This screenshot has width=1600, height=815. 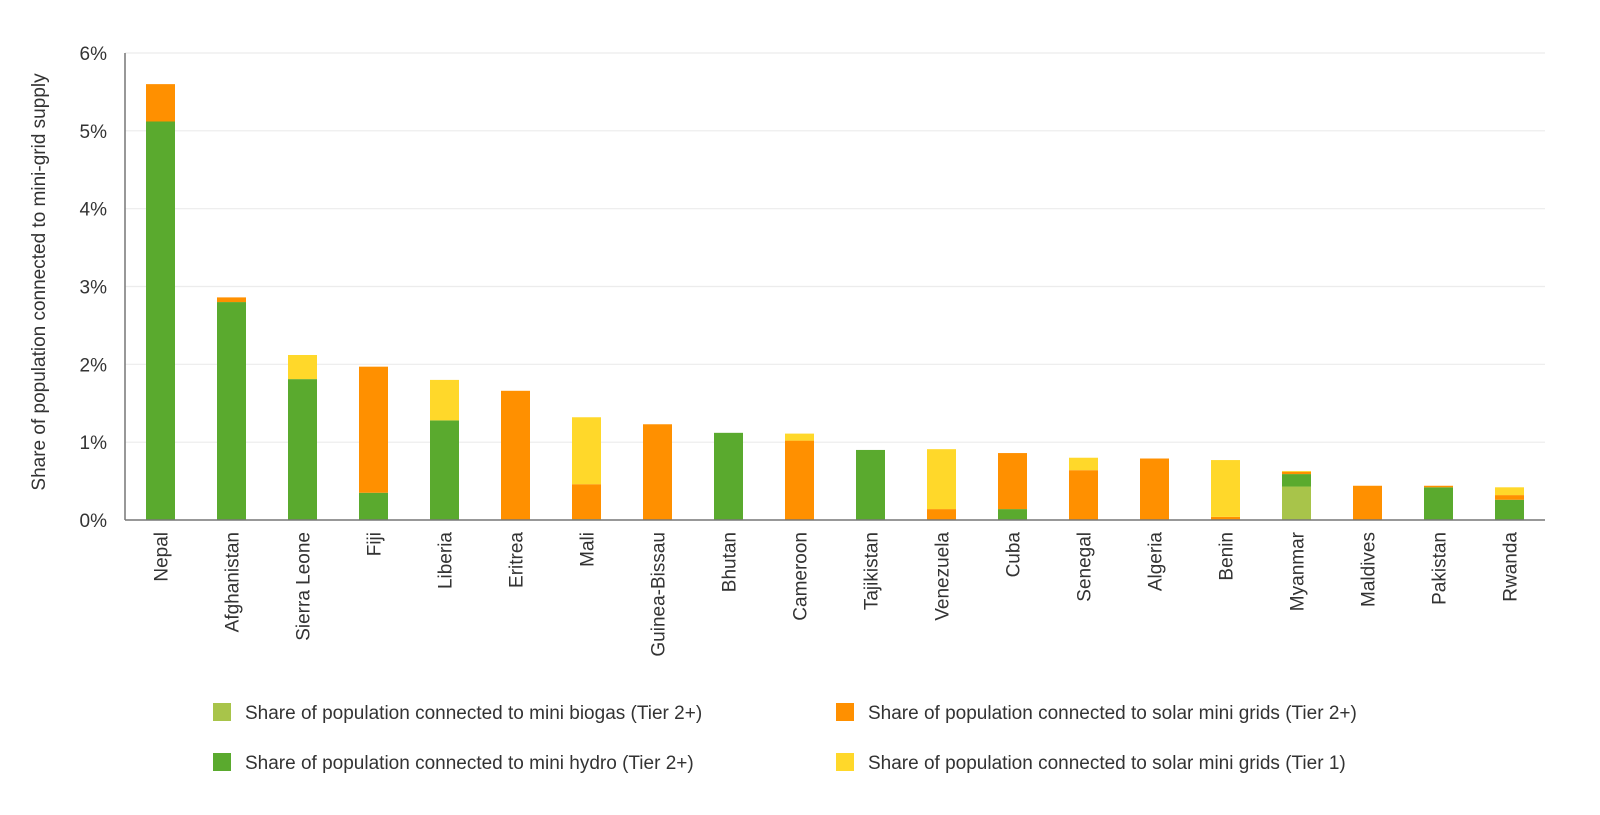 What do you see at coordinates (730, 562) in the screenshot?
I see `x-tick-label: Bhutan` at bounding box center [730, 562].